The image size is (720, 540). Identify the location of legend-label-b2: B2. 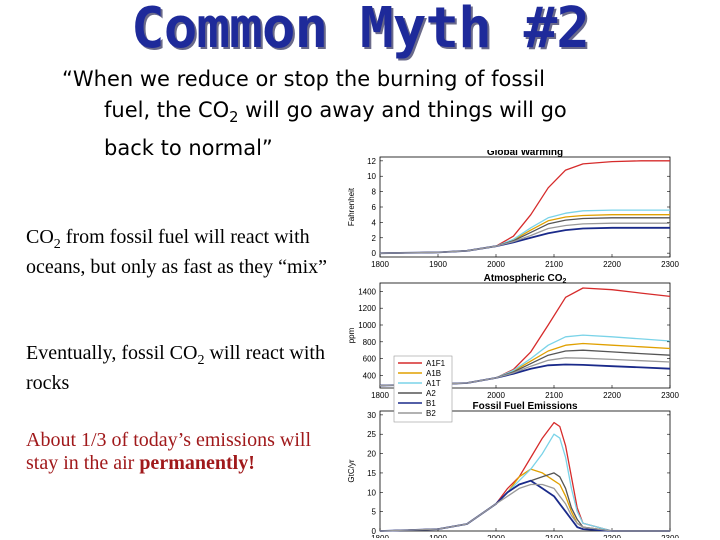
(431, 413).